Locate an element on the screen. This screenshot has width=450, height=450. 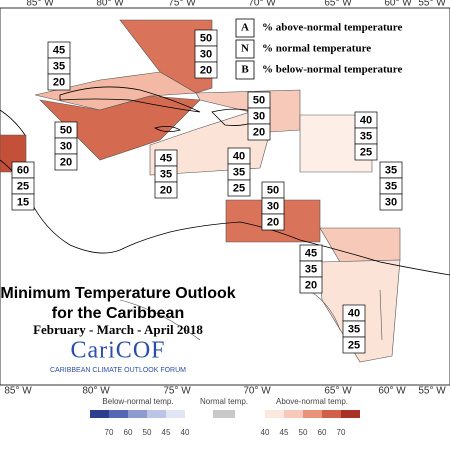
title-line1: Minimum Temperature Outlook is located at coordinates (117, 293).